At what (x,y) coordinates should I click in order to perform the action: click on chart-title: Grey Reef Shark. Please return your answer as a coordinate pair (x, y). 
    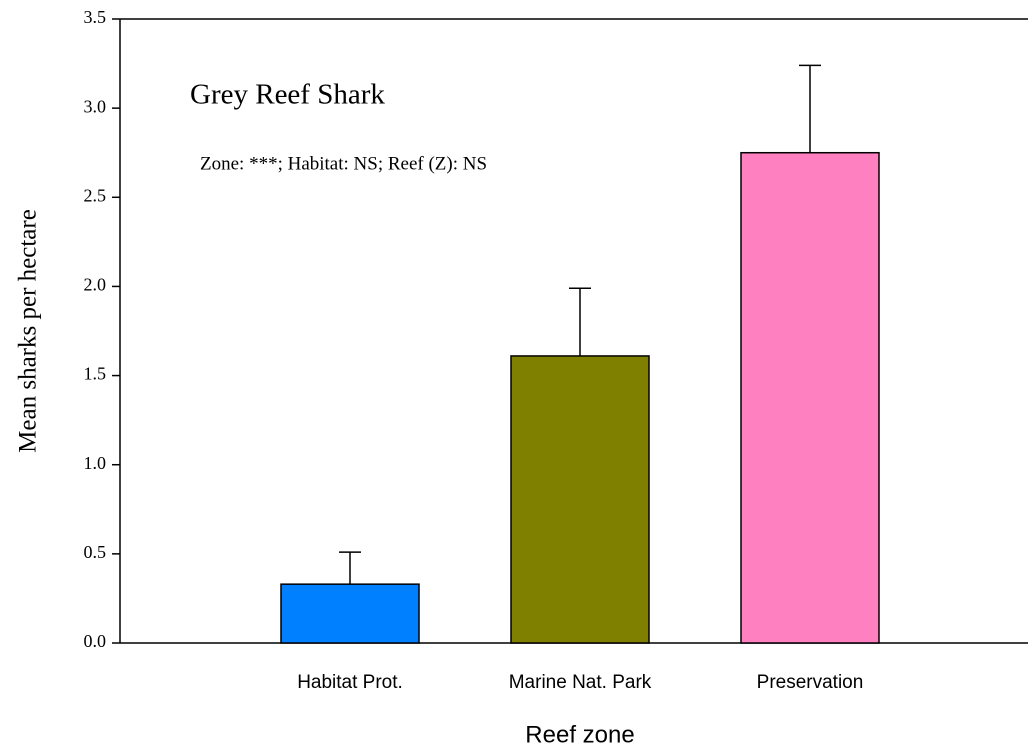
    Looking at the image, I should click on (287, 95).